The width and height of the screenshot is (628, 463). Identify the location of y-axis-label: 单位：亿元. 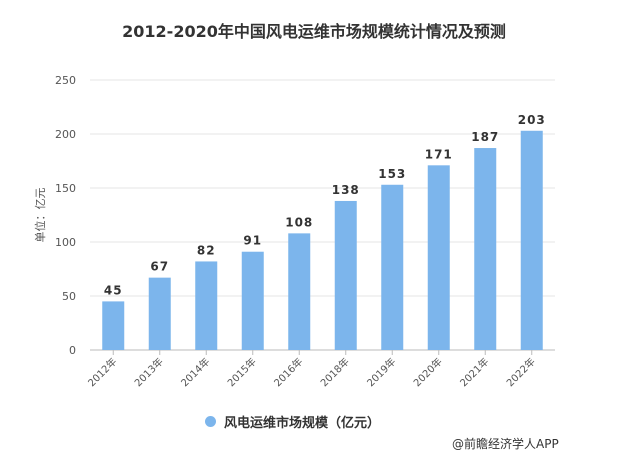
(40, 215).